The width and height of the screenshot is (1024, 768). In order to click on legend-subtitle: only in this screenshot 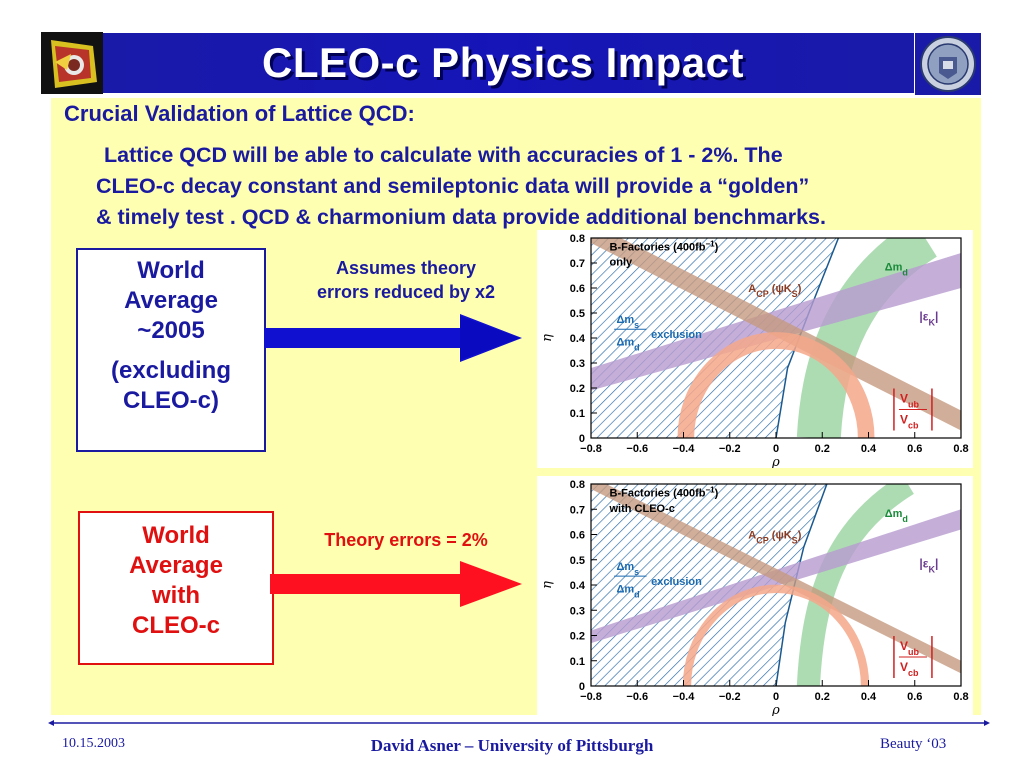, I will do `click(621, 263)`.